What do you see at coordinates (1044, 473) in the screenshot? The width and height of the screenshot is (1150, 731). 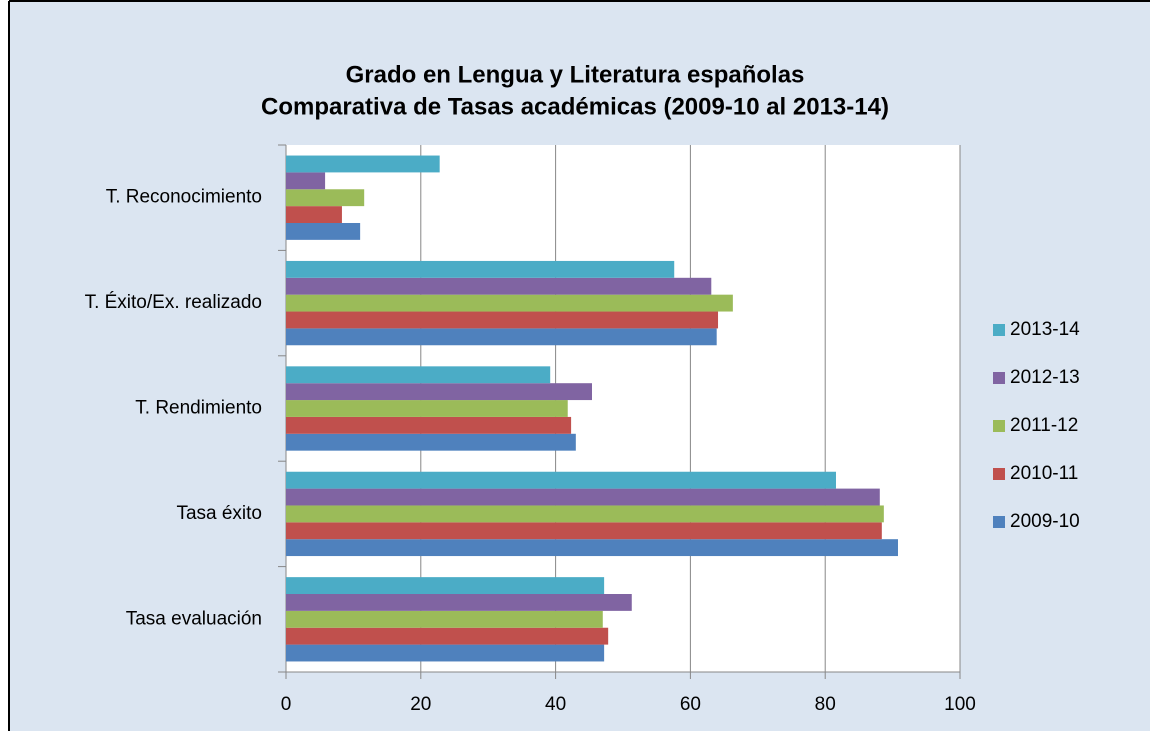 I see `legend-label: 2010-11` at bounding box center [1044, 473].